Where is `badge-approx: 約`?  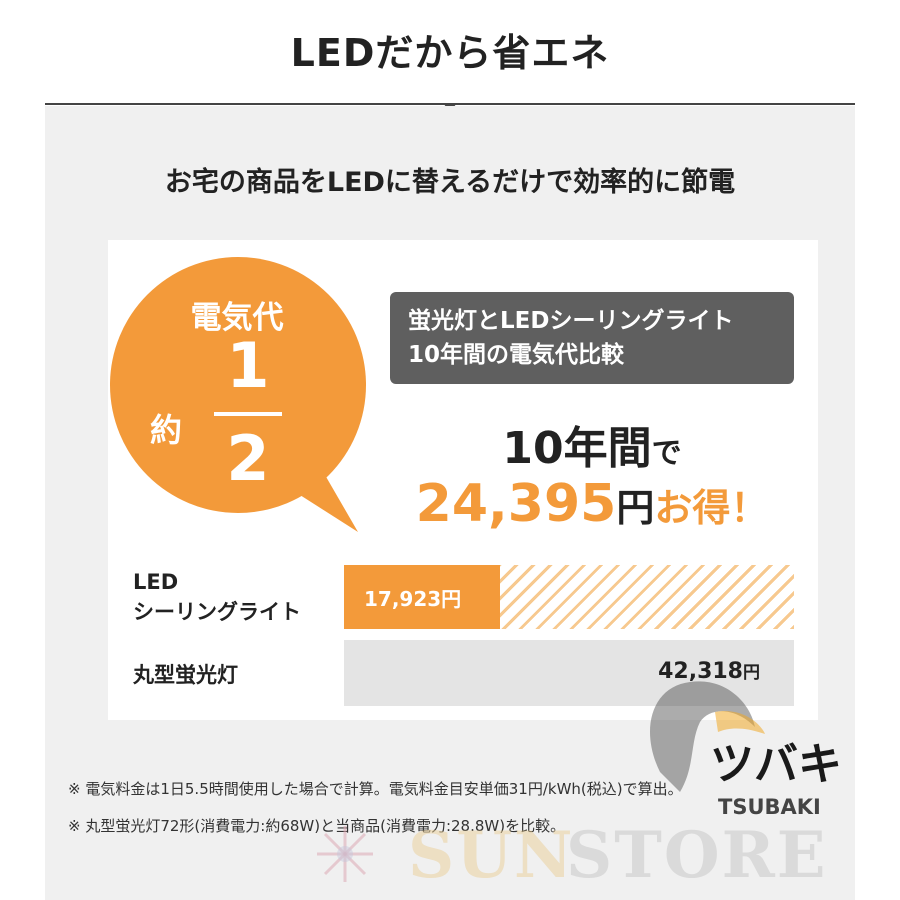
badge-approx: 約 is located at coordinates (166, 430).